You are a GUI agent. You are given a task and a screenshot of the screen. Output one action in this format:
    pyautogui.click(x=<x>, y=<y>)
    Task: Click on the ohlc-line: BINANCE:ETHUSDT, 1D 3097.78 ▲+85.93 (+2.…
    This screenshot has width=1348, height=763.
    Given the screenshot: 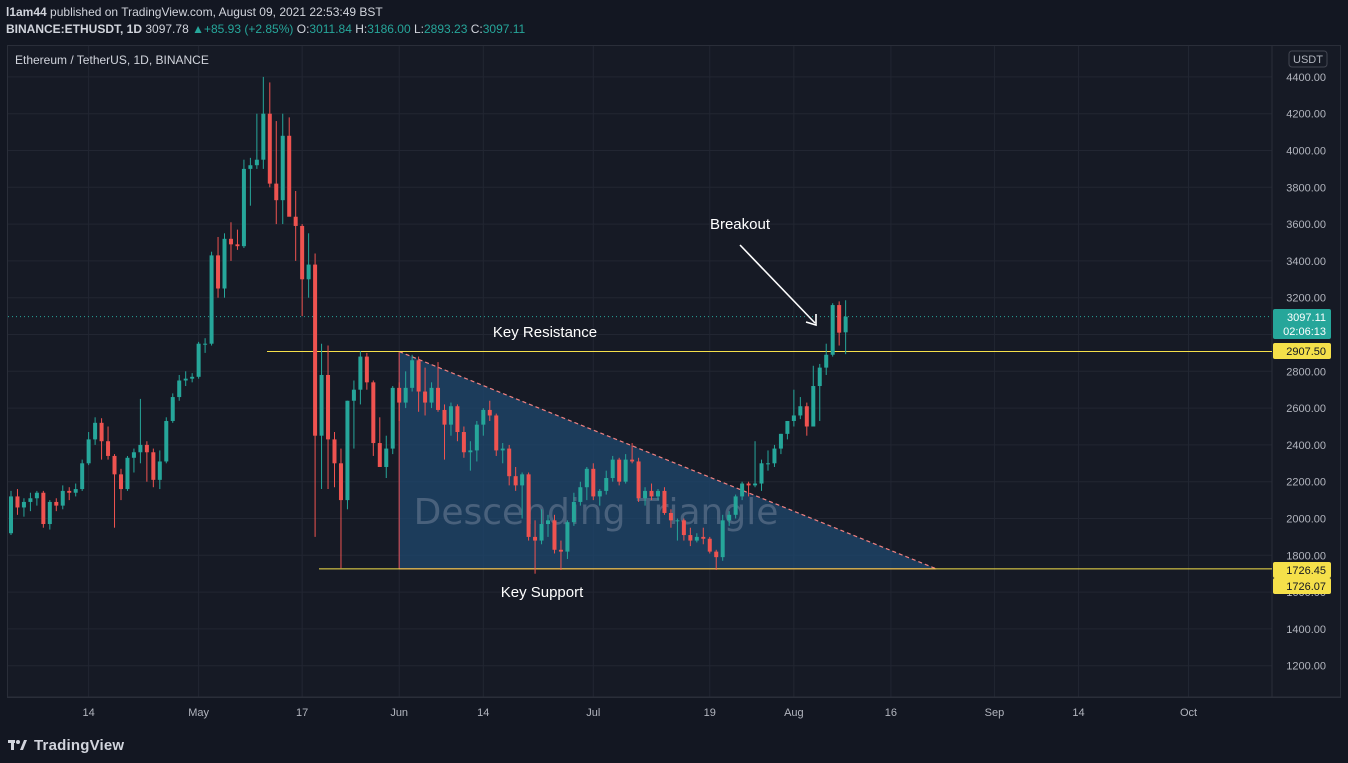 What is the action you would take?
    pyautogui.click(x=265, y=29)
    